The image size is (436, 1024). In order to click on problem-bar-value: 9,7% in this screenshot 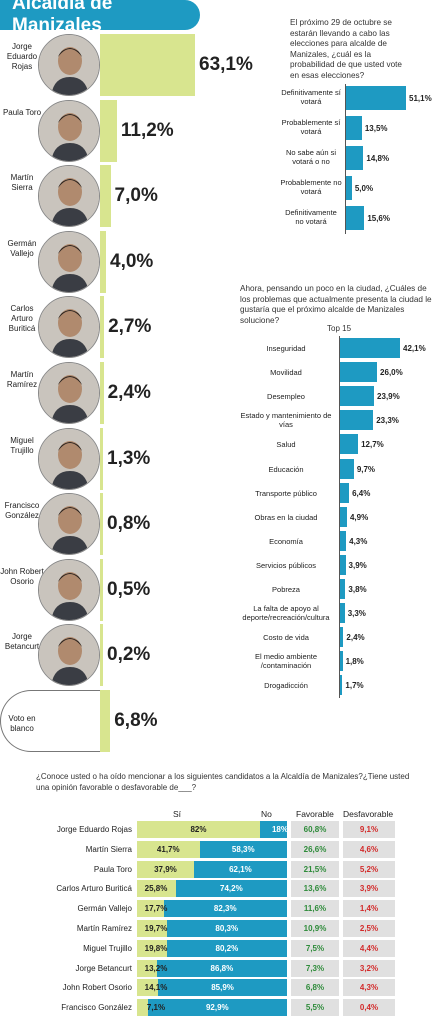, I will do `click(366, 469)`.